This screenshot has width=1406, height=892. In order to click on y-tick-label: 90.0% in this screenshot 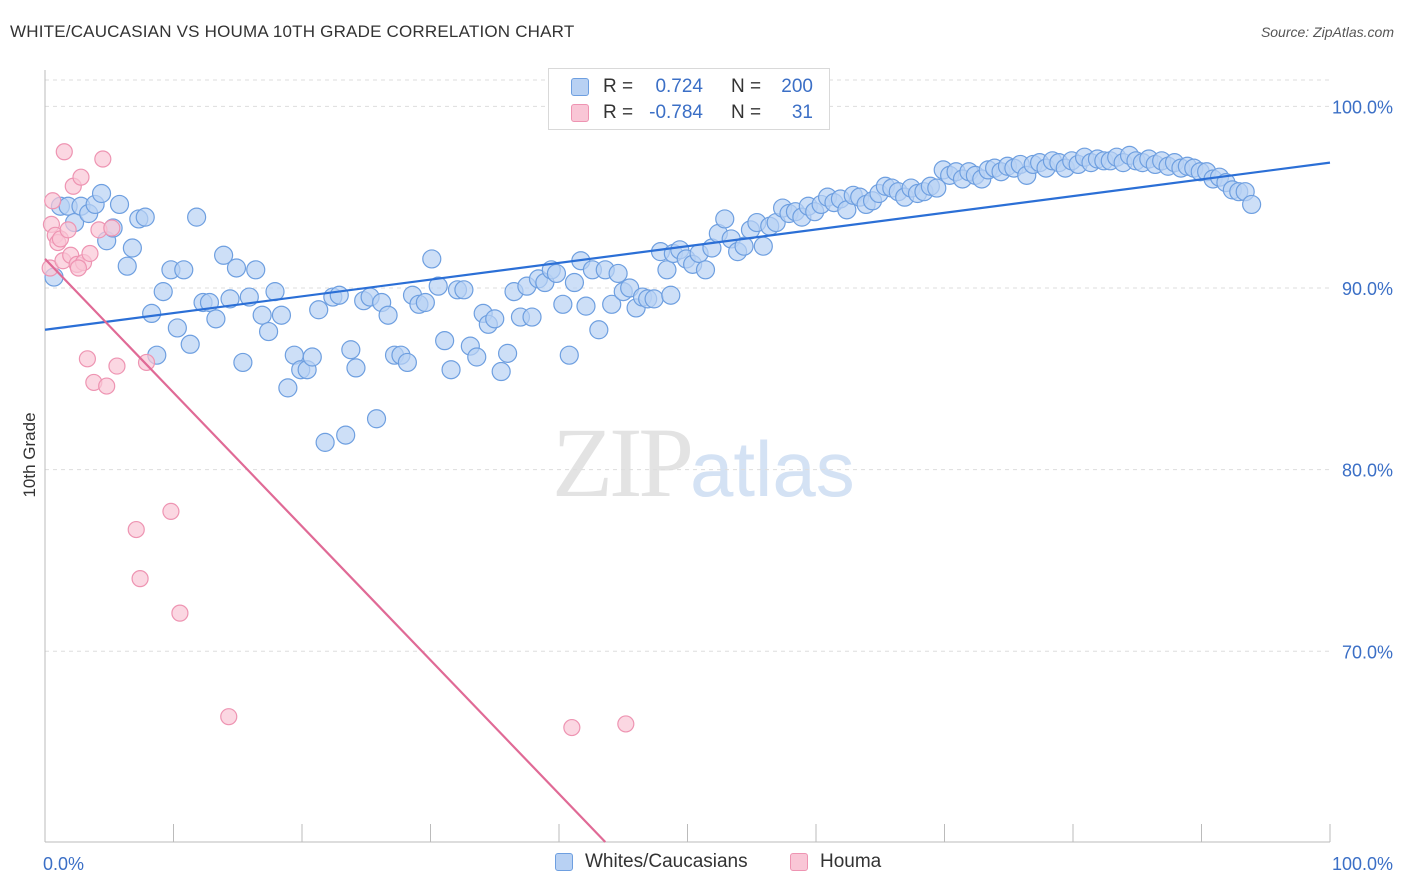, I will do `click(1367, 289)`.